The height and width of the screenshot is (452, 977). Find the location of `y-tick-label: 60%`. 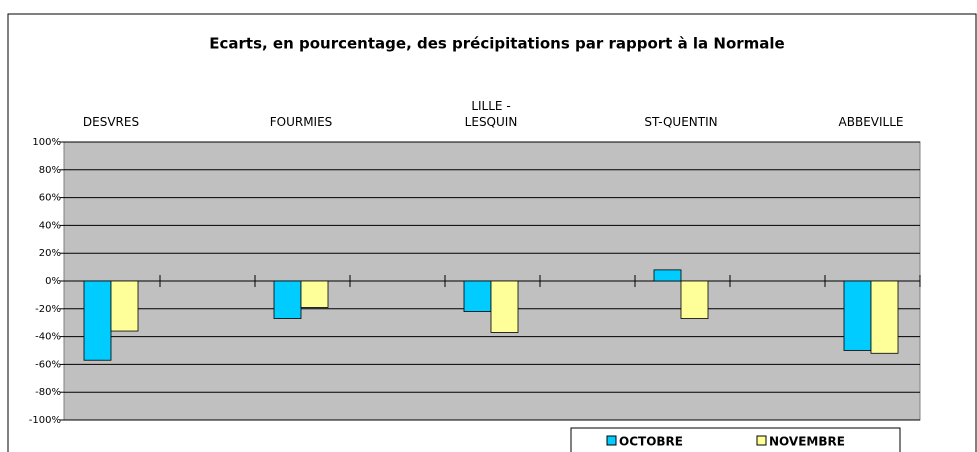

y-tick-label: 60% is located at coordinates (50, 198).